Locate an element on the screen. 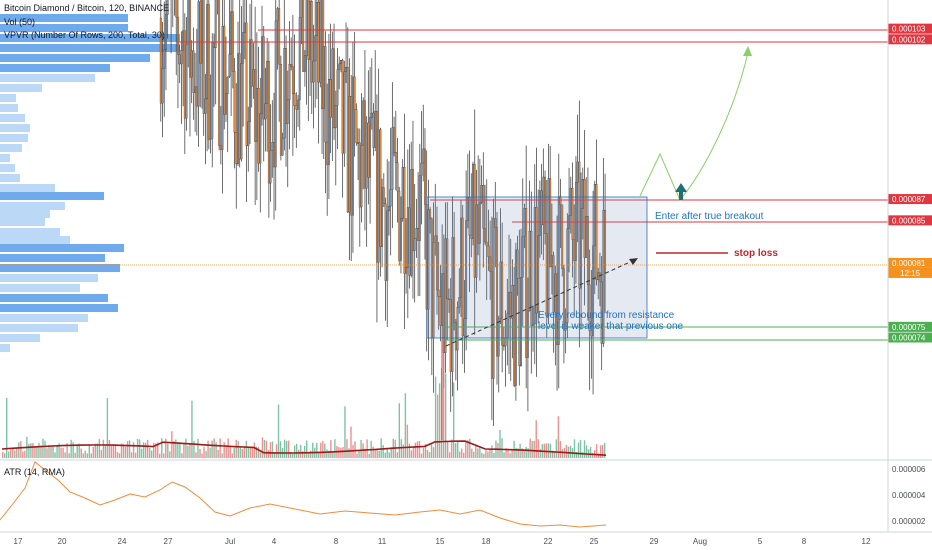 The image size is (932, 550). time-tick-label: 11 is located at coordinates (382, 541).